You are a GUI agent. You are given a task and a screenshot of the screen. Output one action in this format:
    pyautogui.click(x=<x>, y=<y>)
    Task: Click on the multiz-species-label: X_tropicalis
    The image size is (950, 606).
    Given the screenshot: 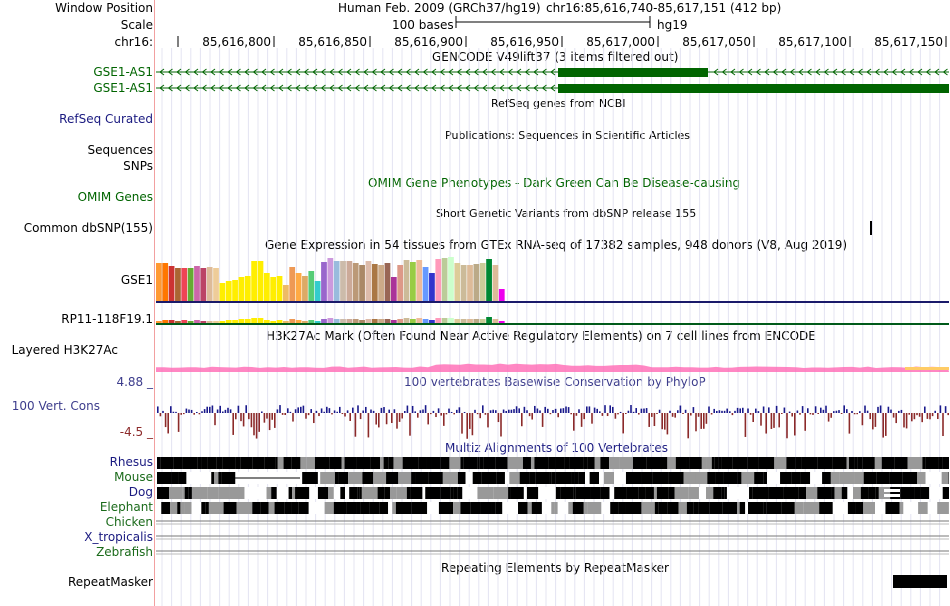 What is the action you would take?
    pyautogui.click(x=118, y=537)
    